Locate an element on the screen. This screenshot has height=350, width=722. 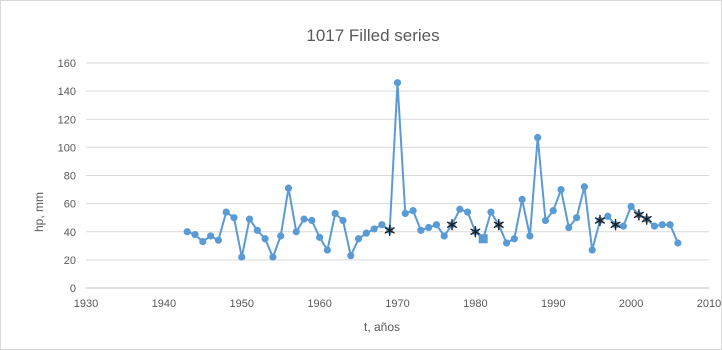
x-tick-label: 1990 is located at coordinates (553, 304).